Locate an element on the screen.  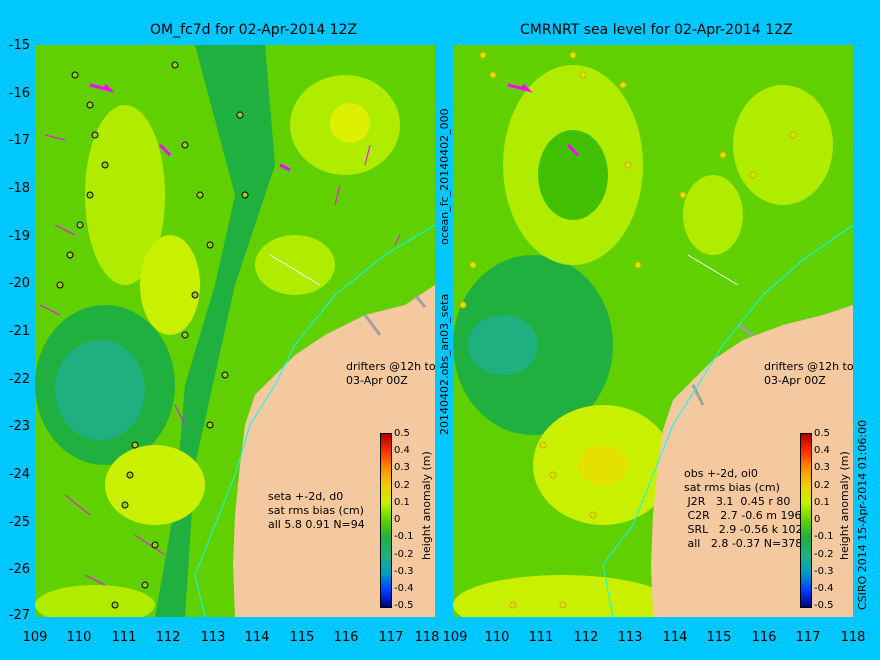
y-tick: -18 is located at coordinates (19, 188).